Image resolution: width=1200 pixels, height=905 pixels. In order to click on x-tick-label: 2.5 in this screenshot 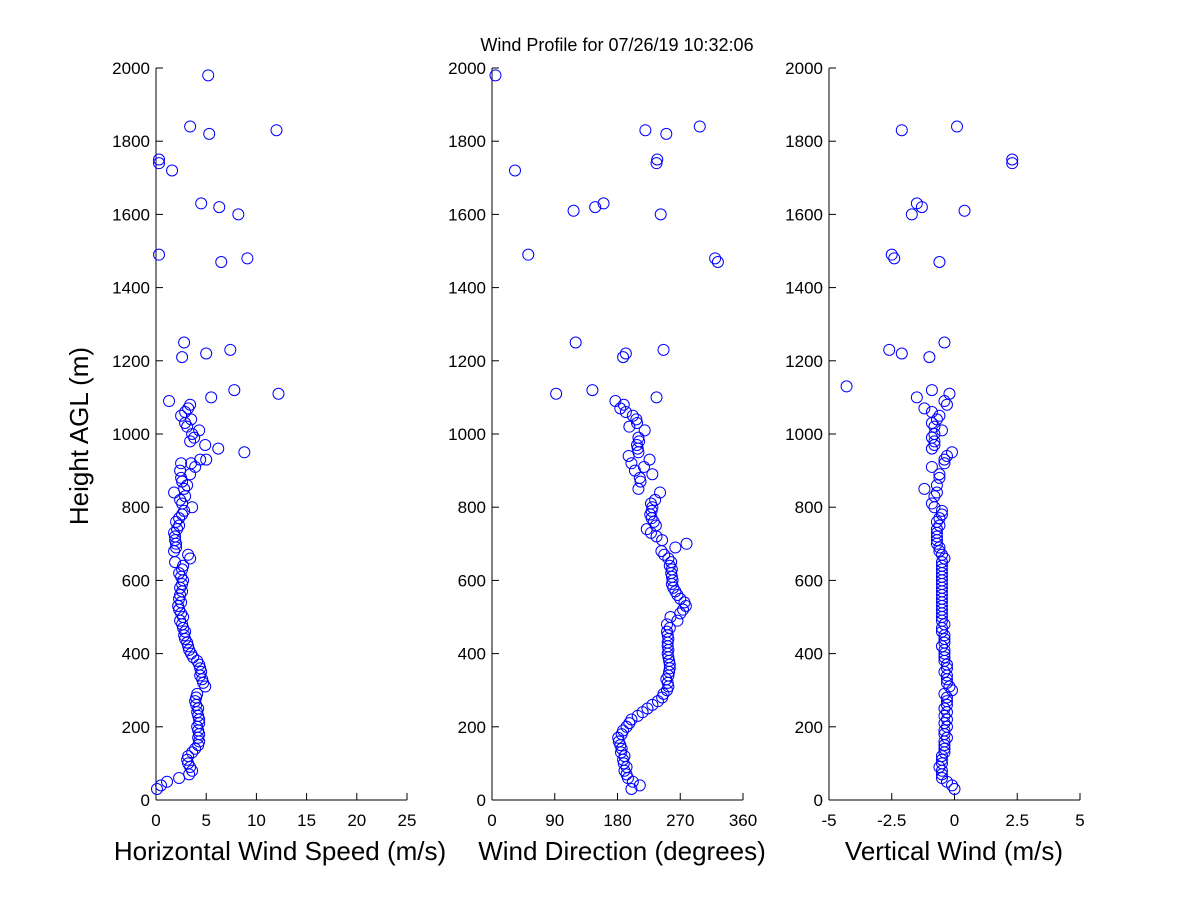, I will do `click(1017, 820)`.